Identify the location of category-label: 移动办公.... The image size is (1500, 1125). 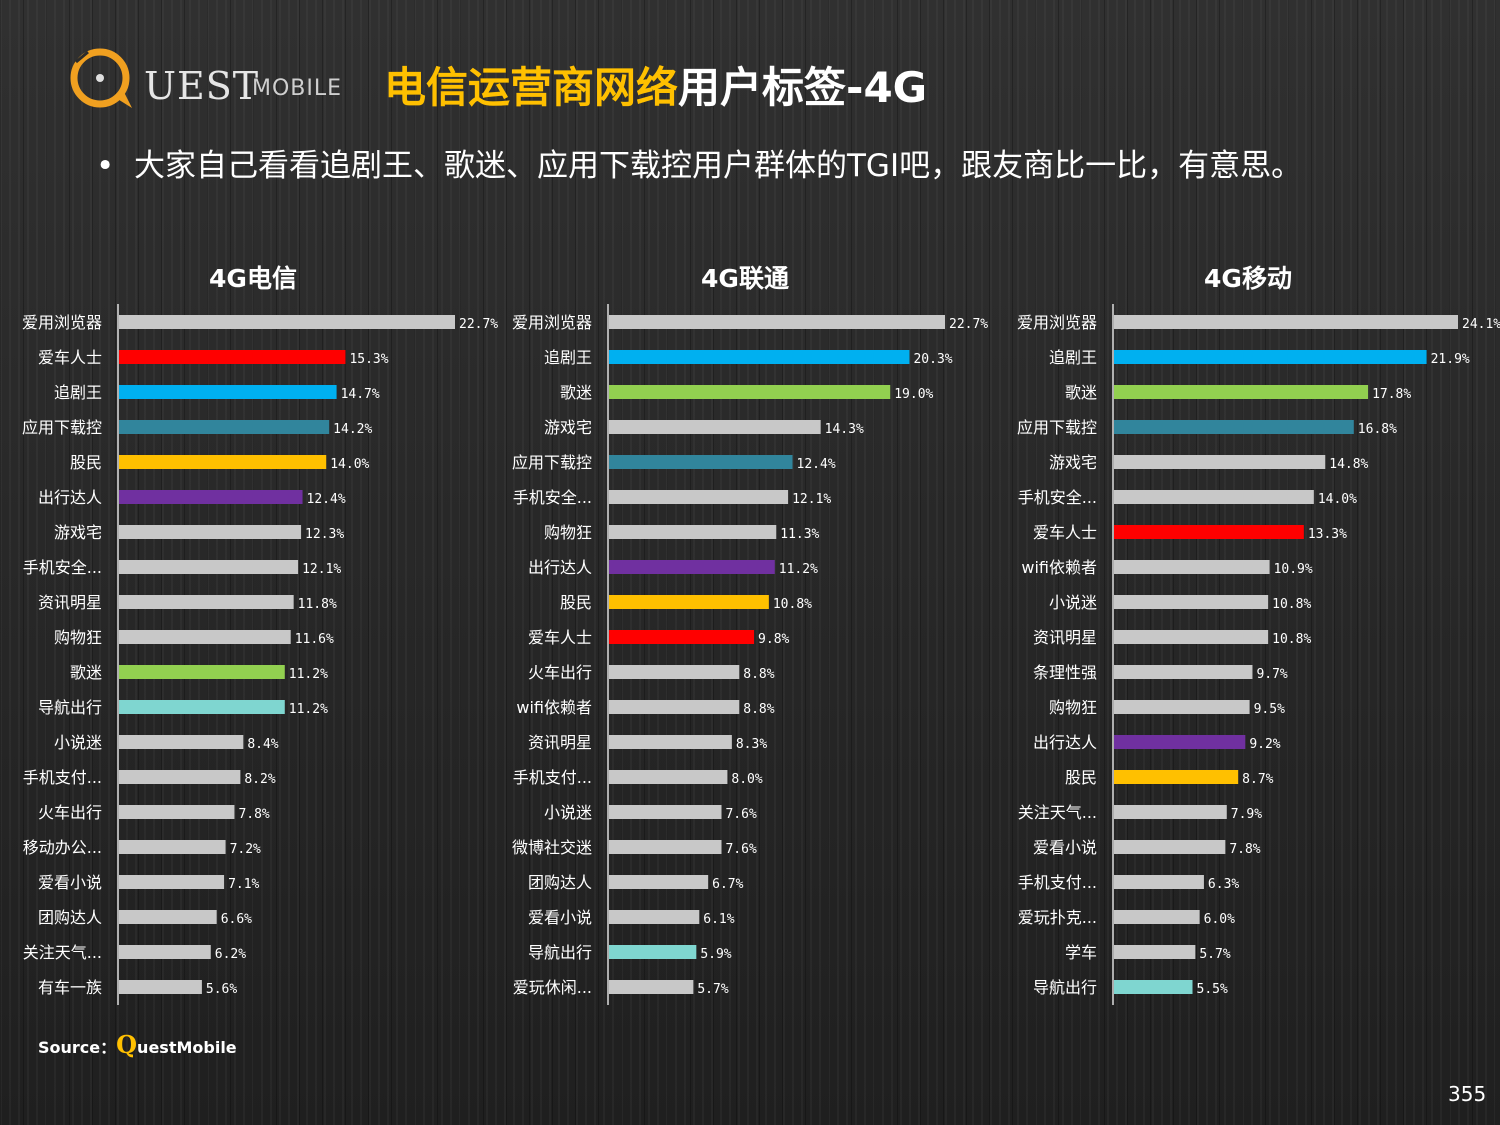
(62, 847).